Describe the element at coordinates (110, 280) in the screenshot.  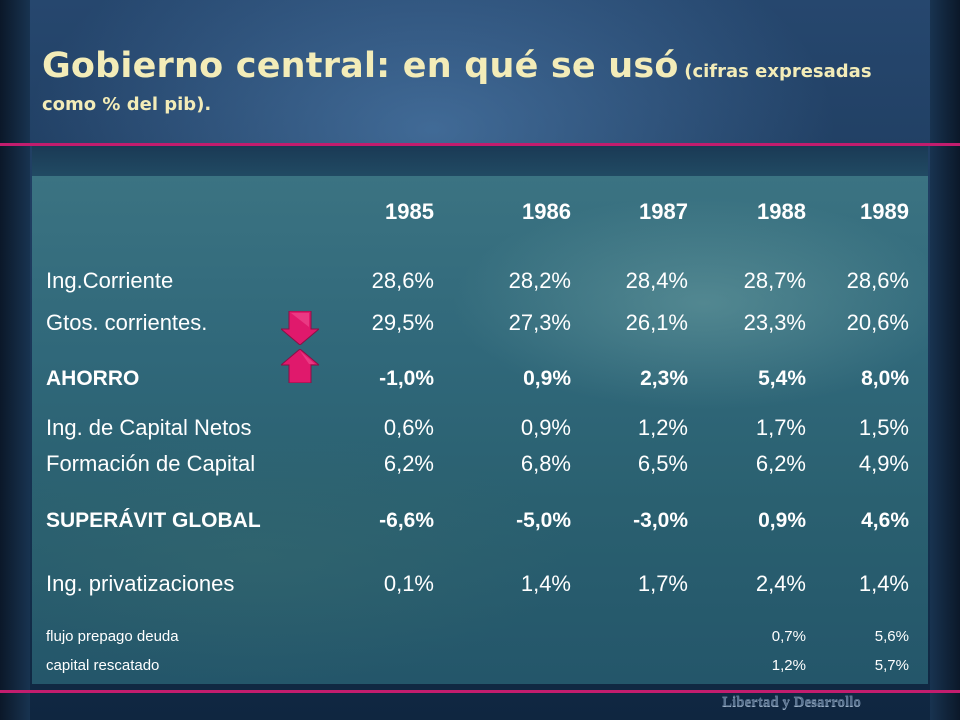
I see `row-label: Ing.Corriente` at that location.